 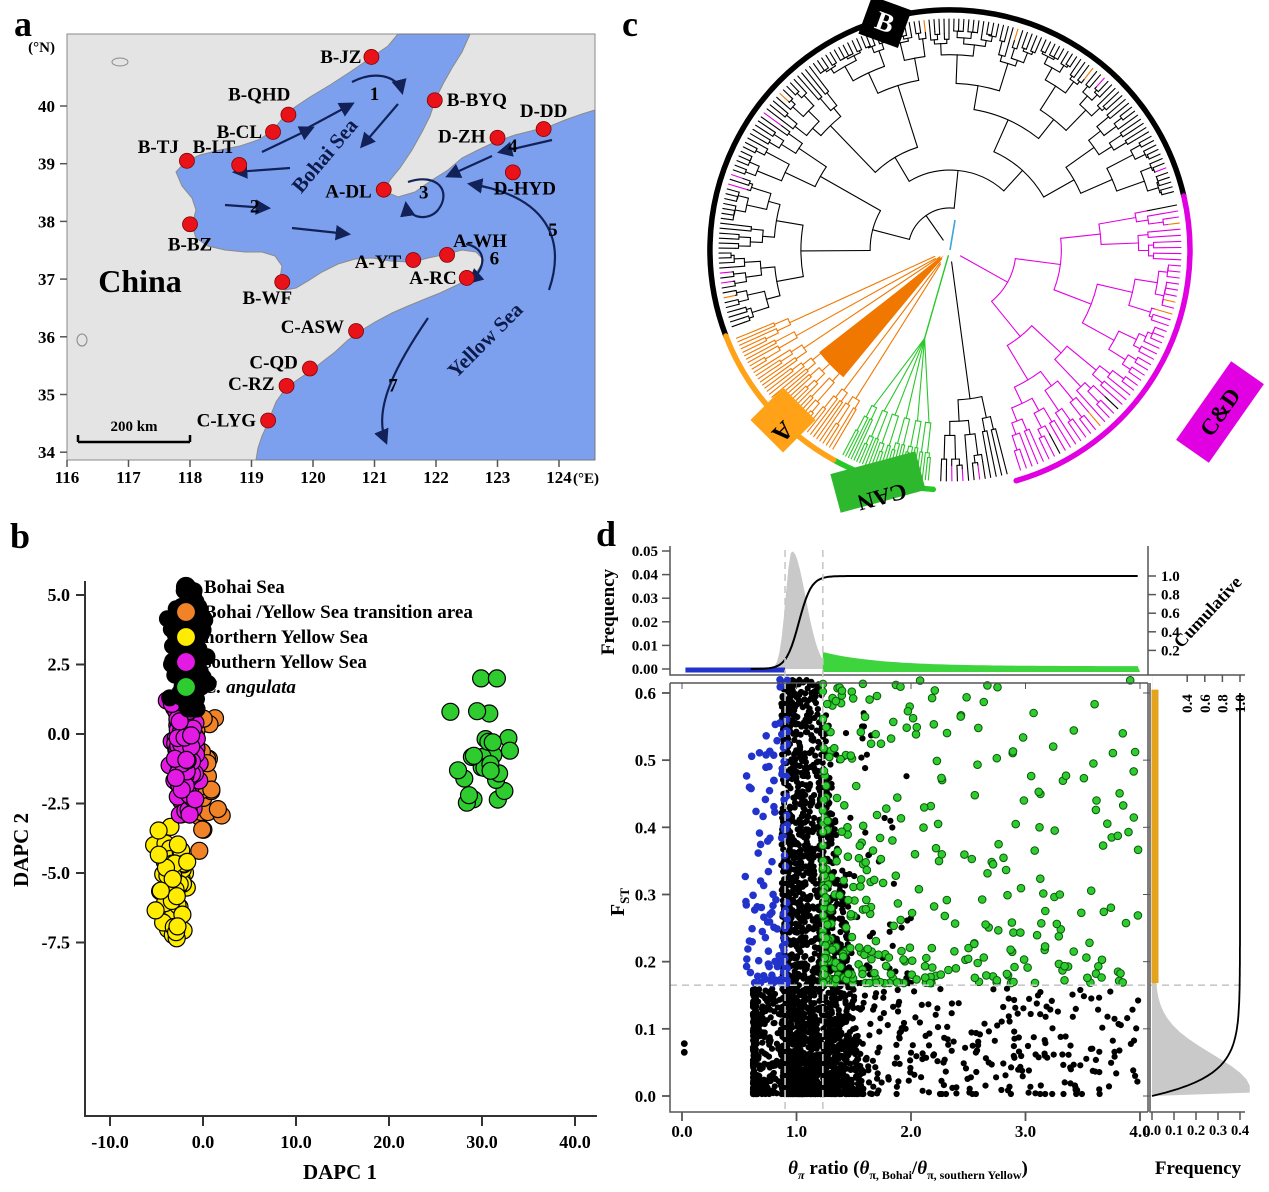 What do you see at coordinates (586, 479) in the screenshot?
I see `lon-unit-label: (°E)` at bounding box center [586, 479].